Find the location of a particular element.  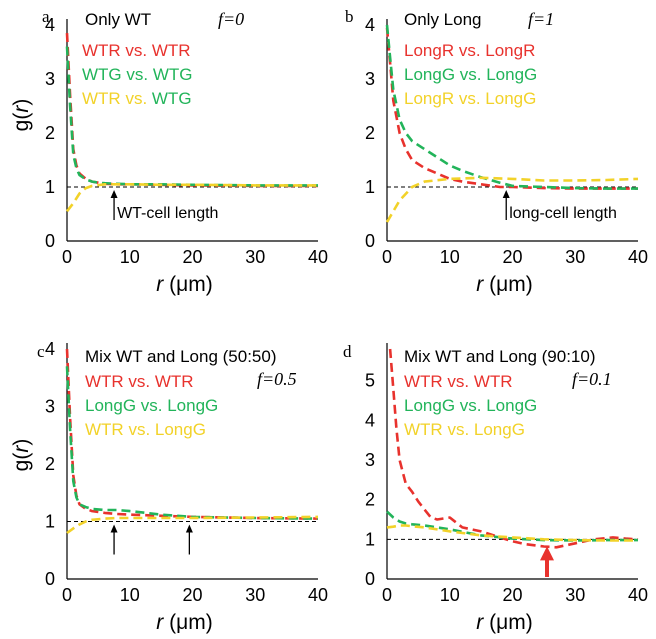

legend-entry: WTR vs. LongG is located at coordinates (464, 429).